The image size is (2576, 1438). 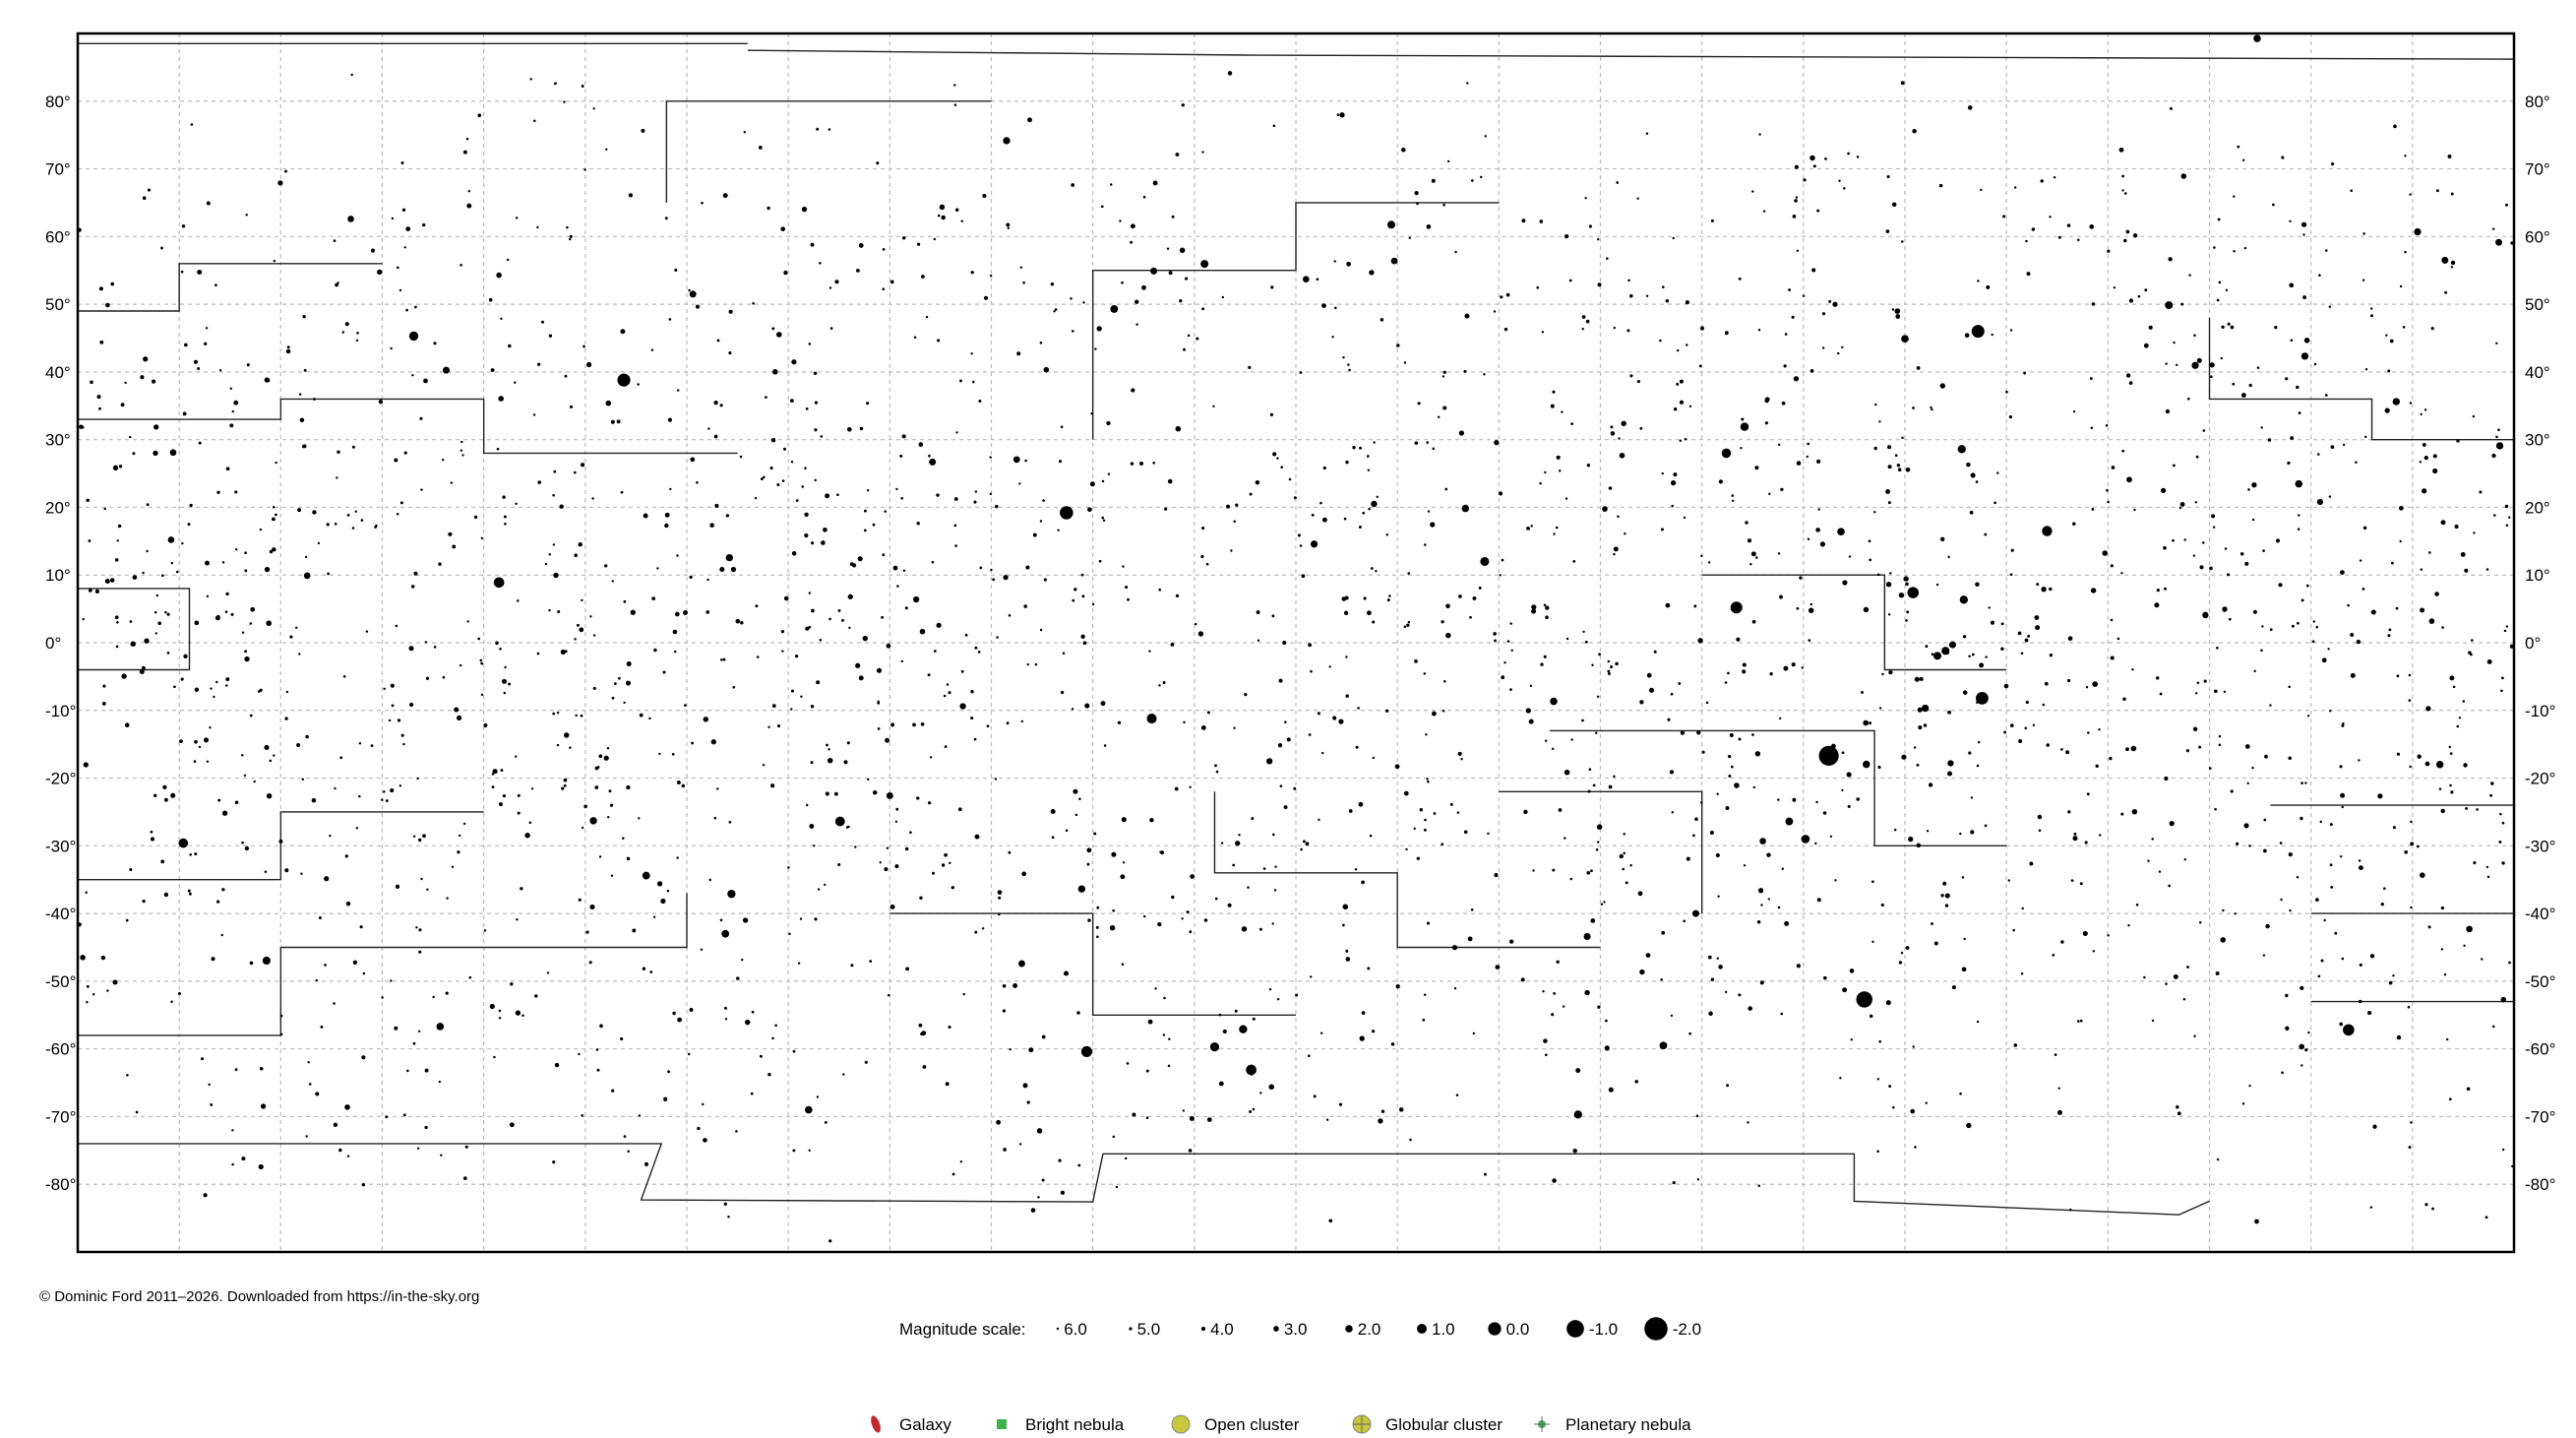 What do you see at coordinates (60, 1116) in the screenshot?
I see `dec-label-left: -70°` at bounding box center [60, 1116].